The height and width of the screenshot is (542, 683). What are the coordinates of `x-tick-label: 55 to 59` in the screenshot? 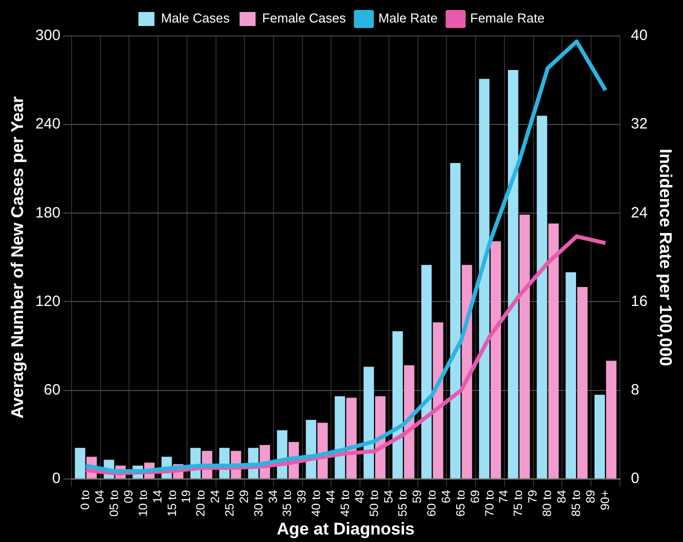 It's located at (410, 503).